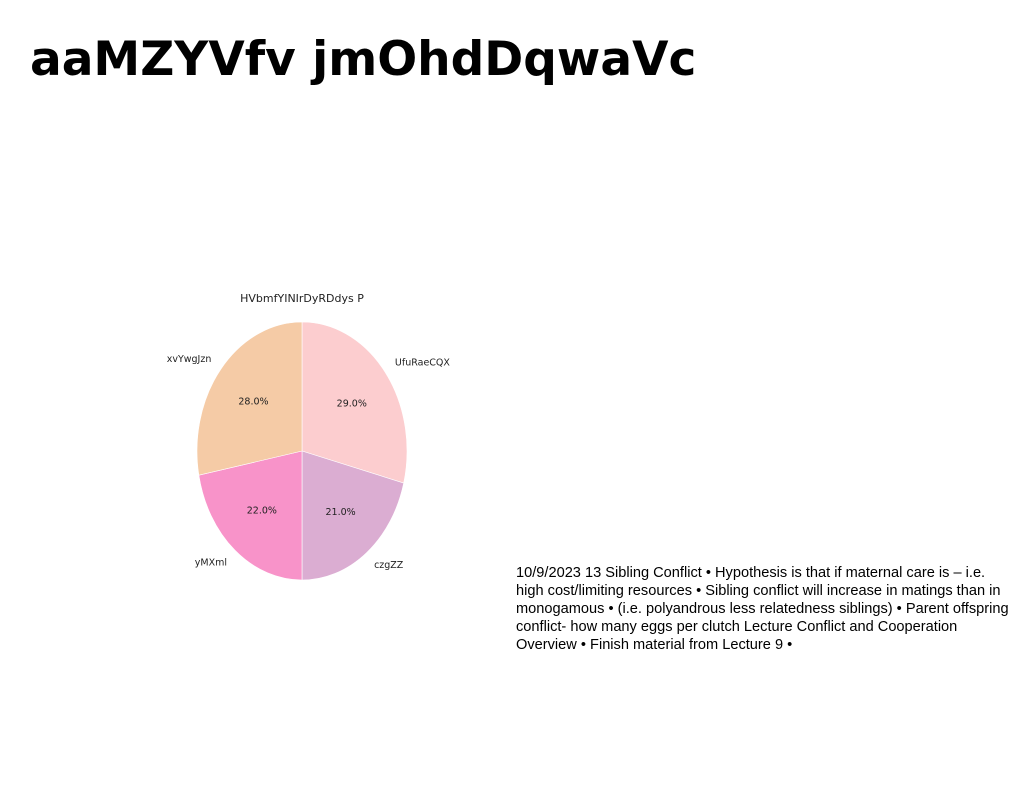 The width and height of the screenshot is (1024, 788). I want to click on pie-slice-UfuRaeCQX, so click(354, 402).